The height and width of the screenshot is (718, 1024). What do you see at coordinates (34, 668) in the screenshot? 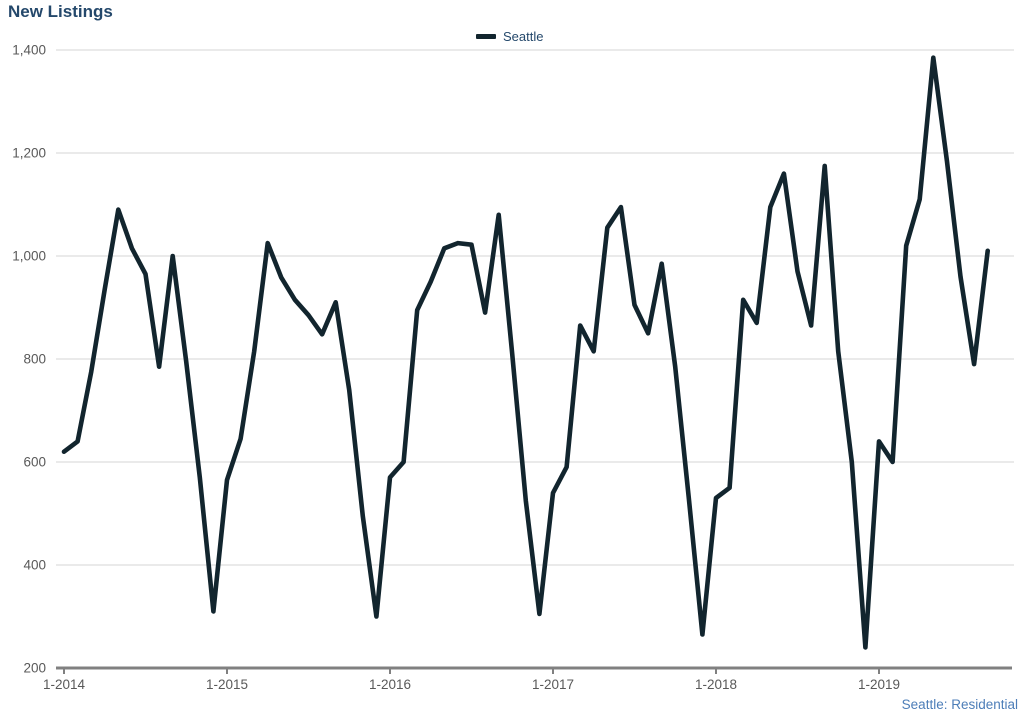
I see `y-tick-label: 200` at bounding box center [34, 668].